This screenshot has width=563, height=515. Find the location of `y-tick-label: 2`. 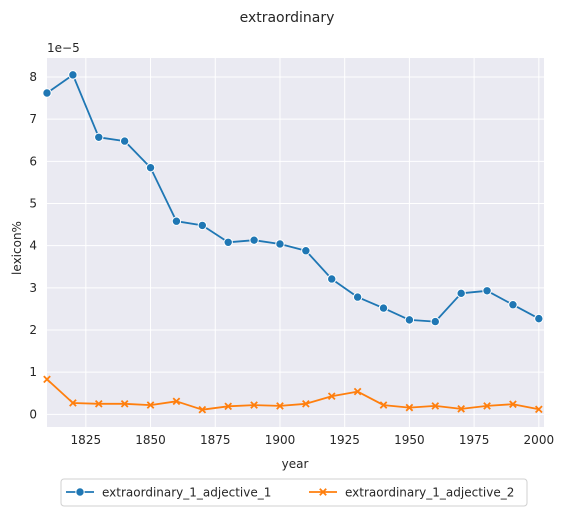

y-tick-label: 2 is located at coordinates (33, 330).